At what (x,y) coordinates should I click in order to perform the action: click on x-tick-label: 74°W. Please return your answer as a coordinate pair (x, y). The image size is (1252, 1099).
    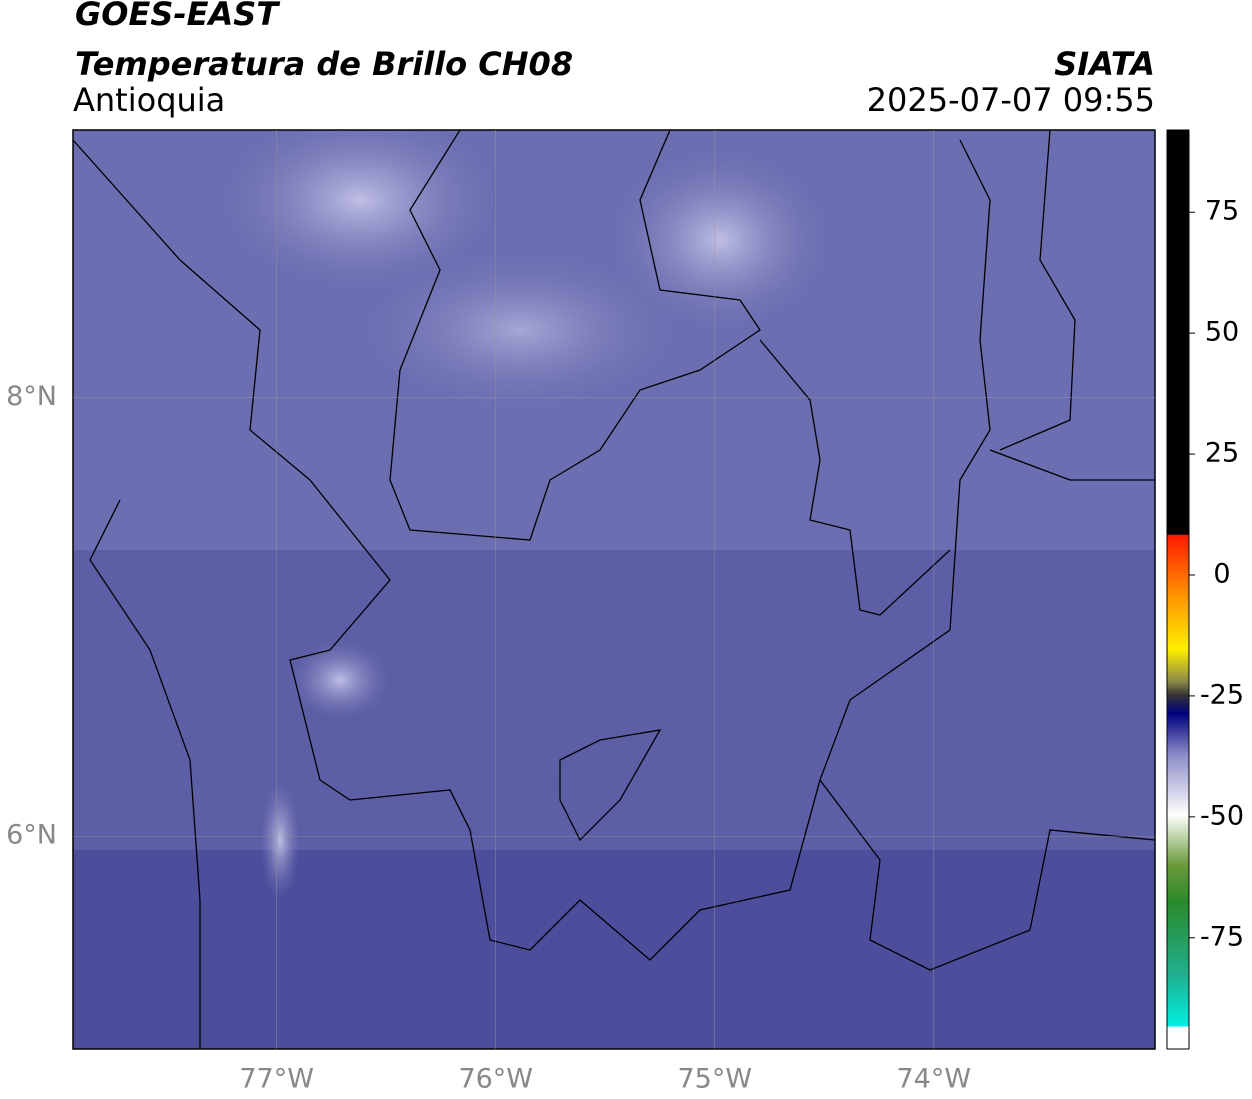
    Looking at the image, I should click on (934, 1079).